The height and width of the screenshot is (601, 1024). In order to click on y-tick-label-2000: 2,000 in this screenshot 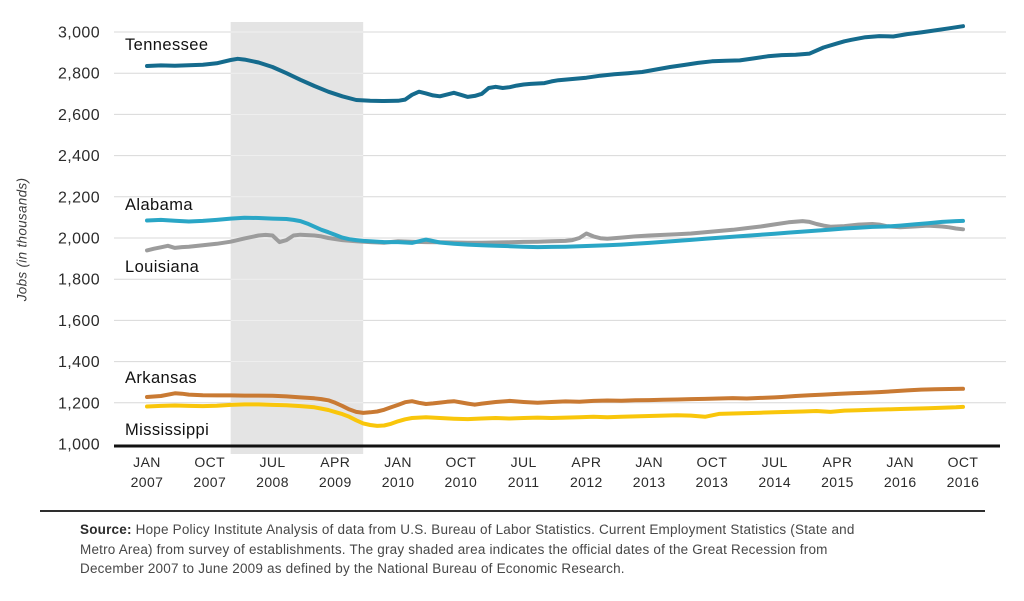, I will do `click(79, 239)`.